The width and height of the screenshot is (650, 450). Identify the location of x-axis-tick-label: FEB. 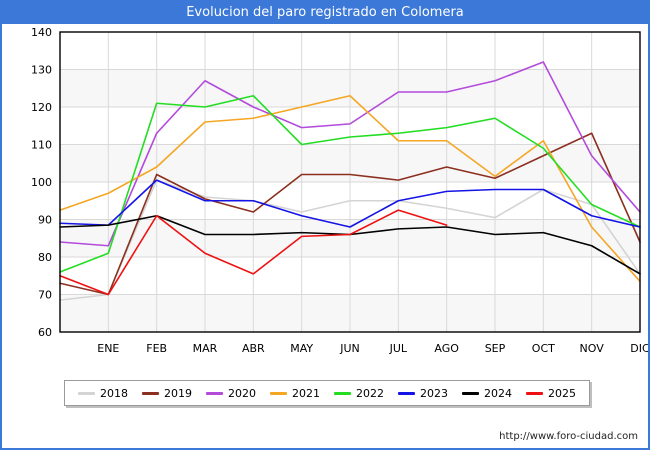
(156, 348).